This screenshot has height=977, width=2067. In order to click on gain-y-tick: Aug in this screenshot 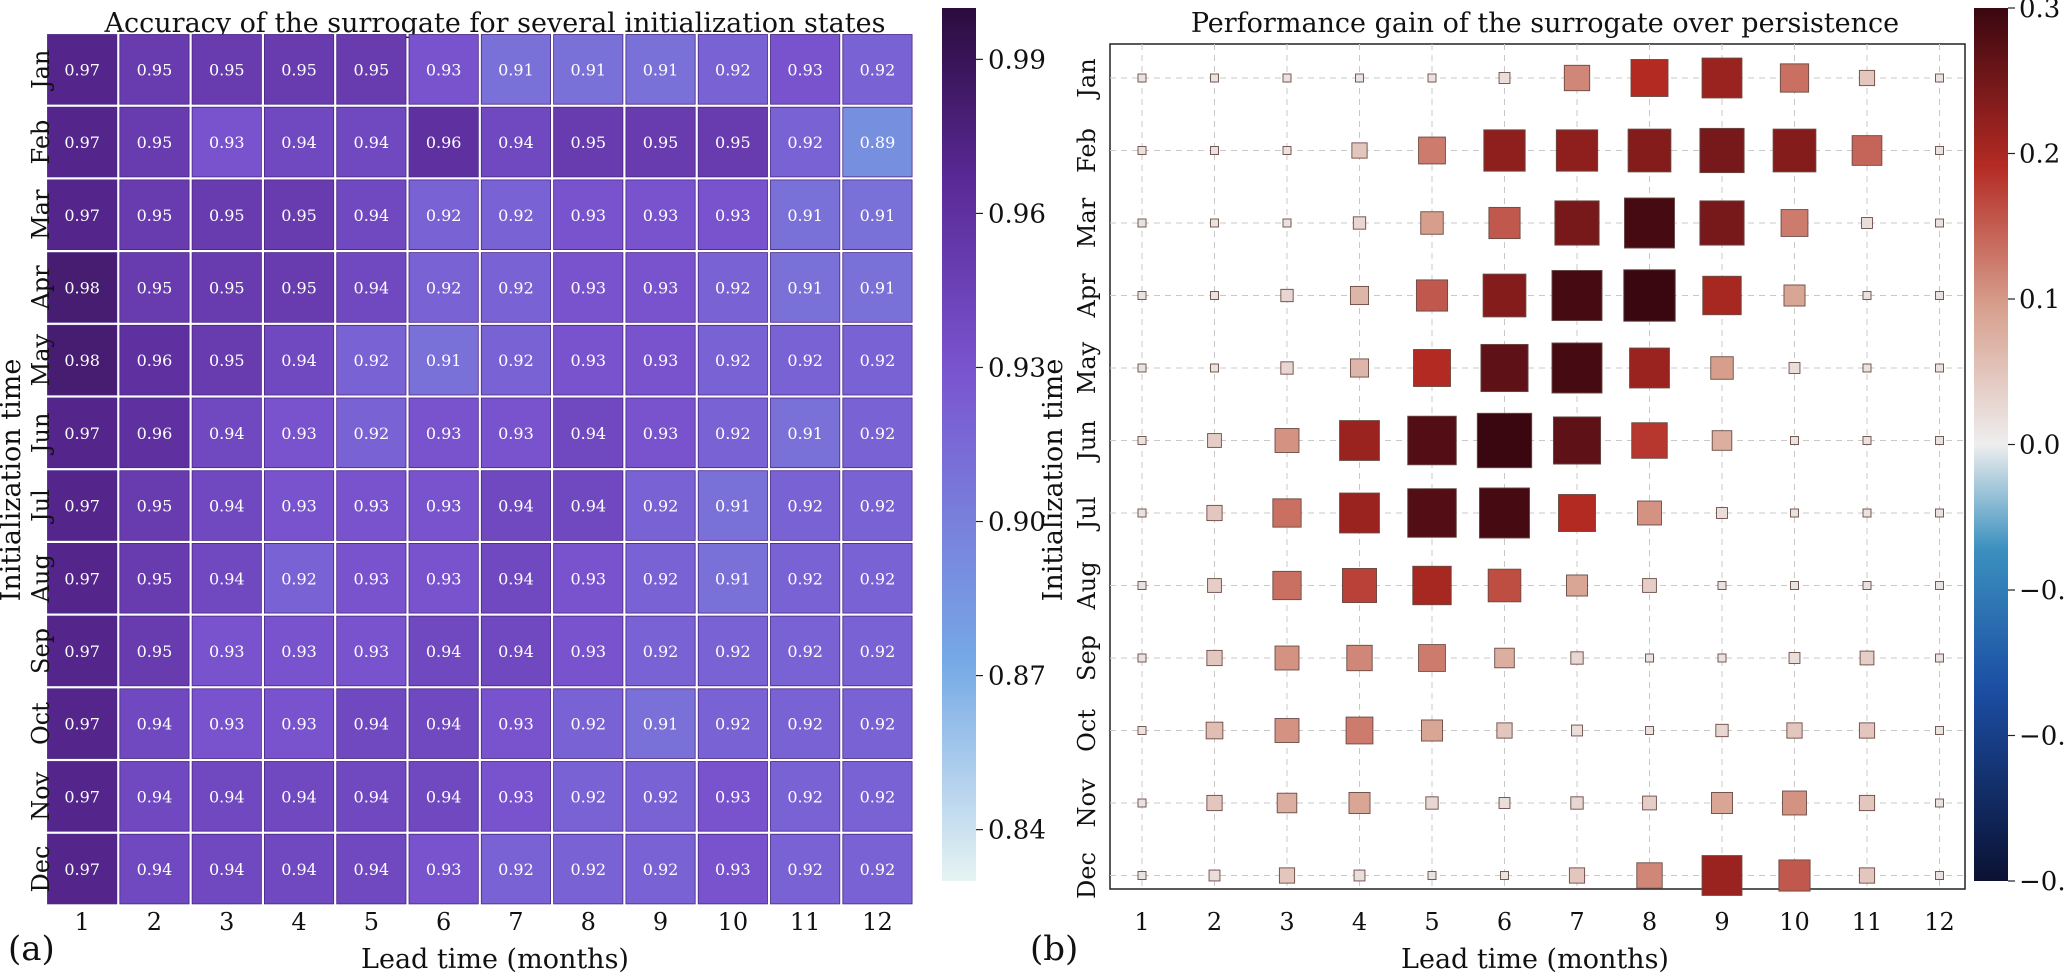, I will do `click(1087, 585)`.